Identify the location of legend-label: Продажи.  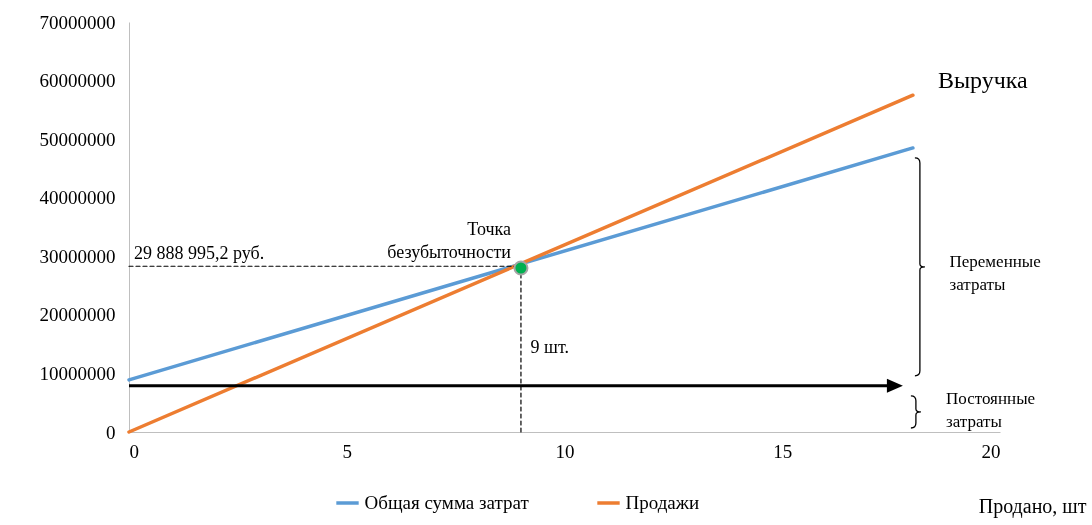
(662, 502).